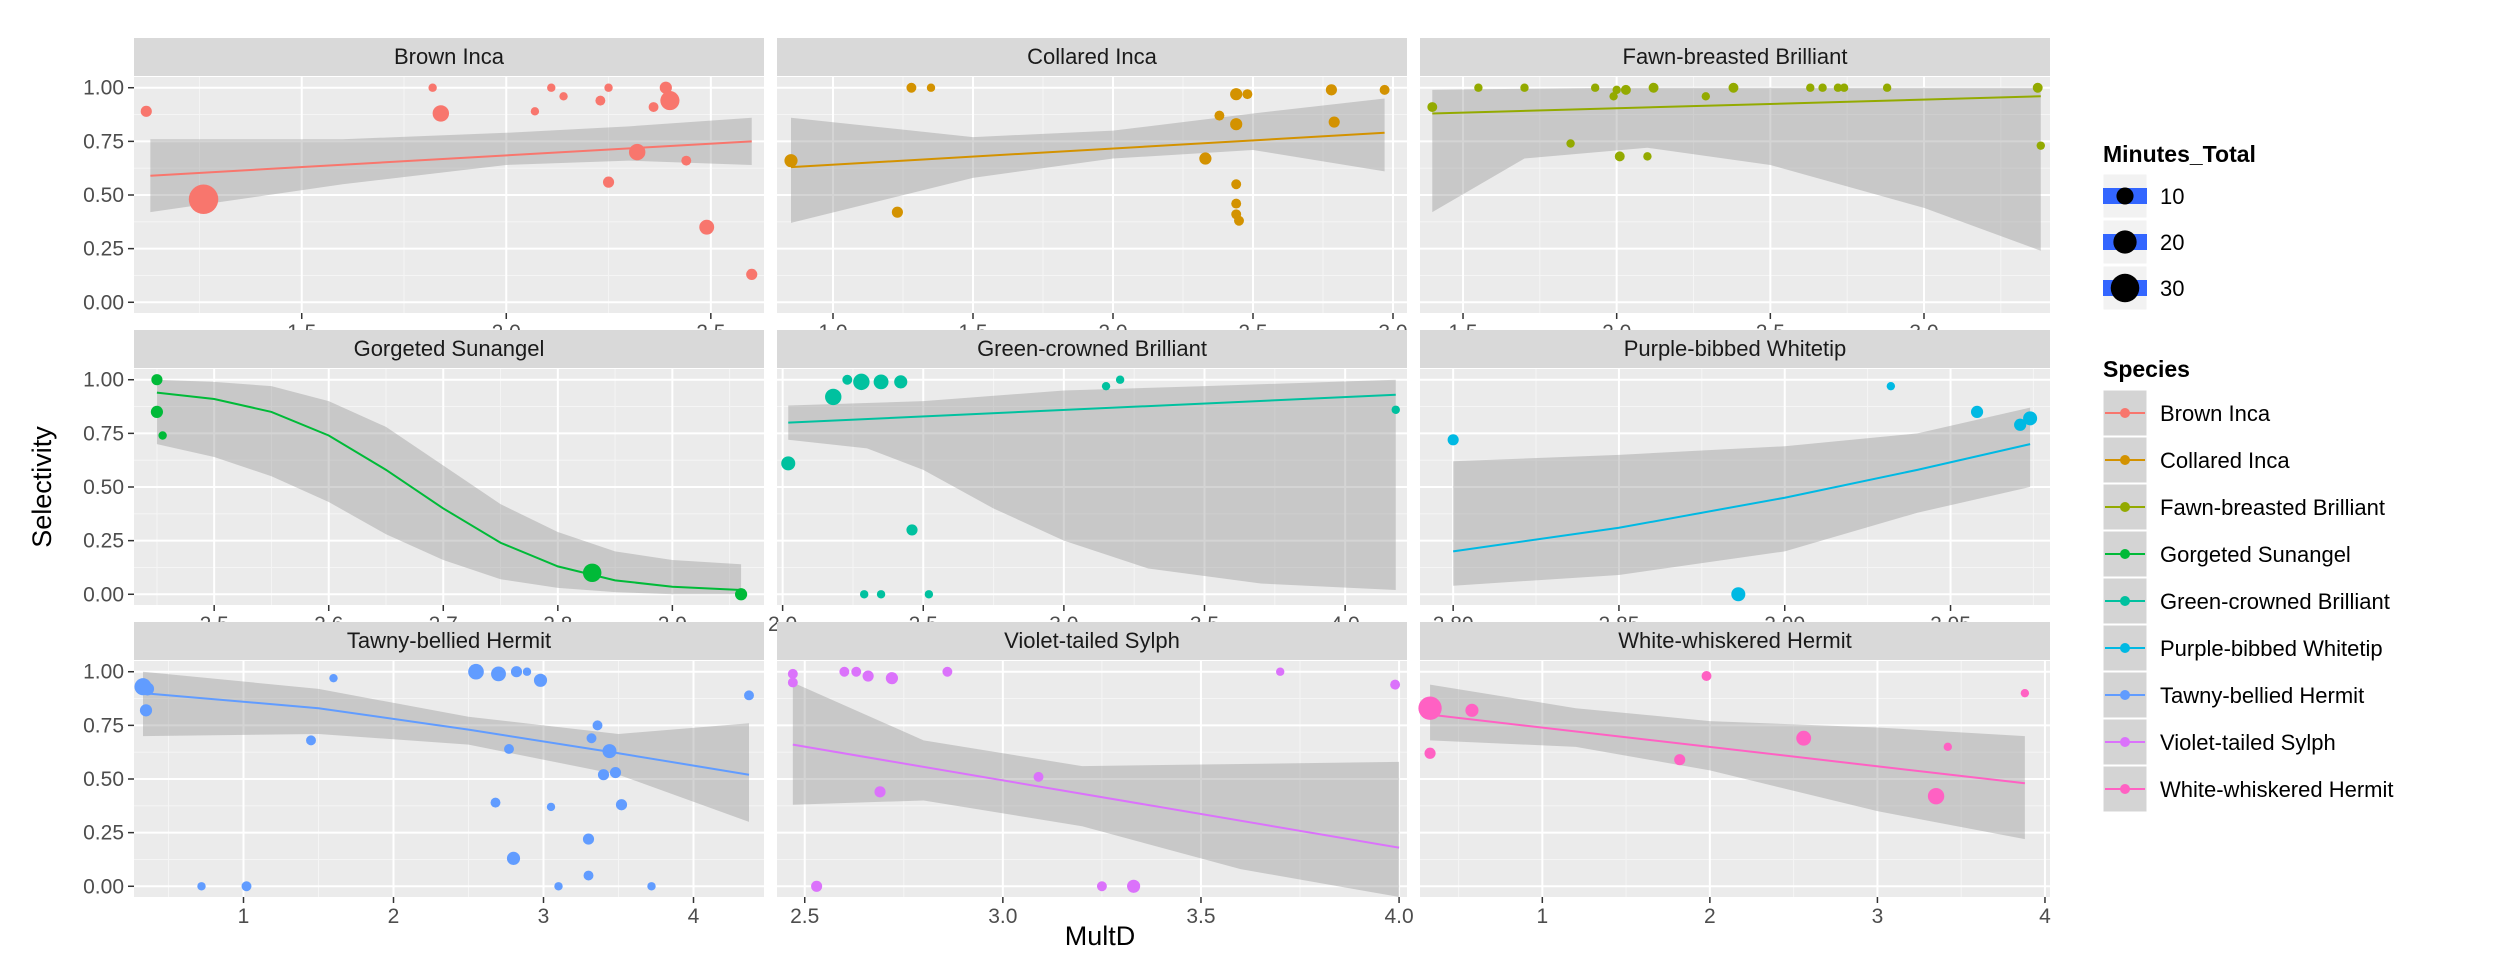 This screenshot has height=965, width=2496. I want to click on x-tick-label: 2, so click(394, 916).